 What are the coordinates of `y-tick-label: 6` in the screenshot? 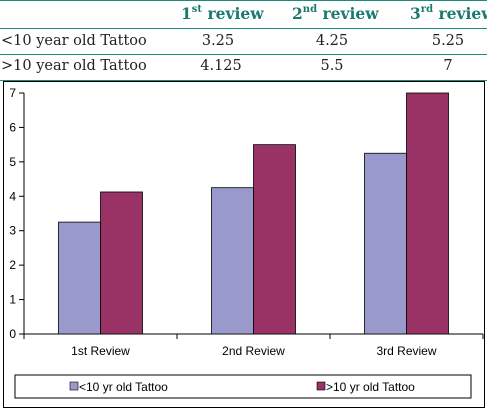 It's located at (12, 127).